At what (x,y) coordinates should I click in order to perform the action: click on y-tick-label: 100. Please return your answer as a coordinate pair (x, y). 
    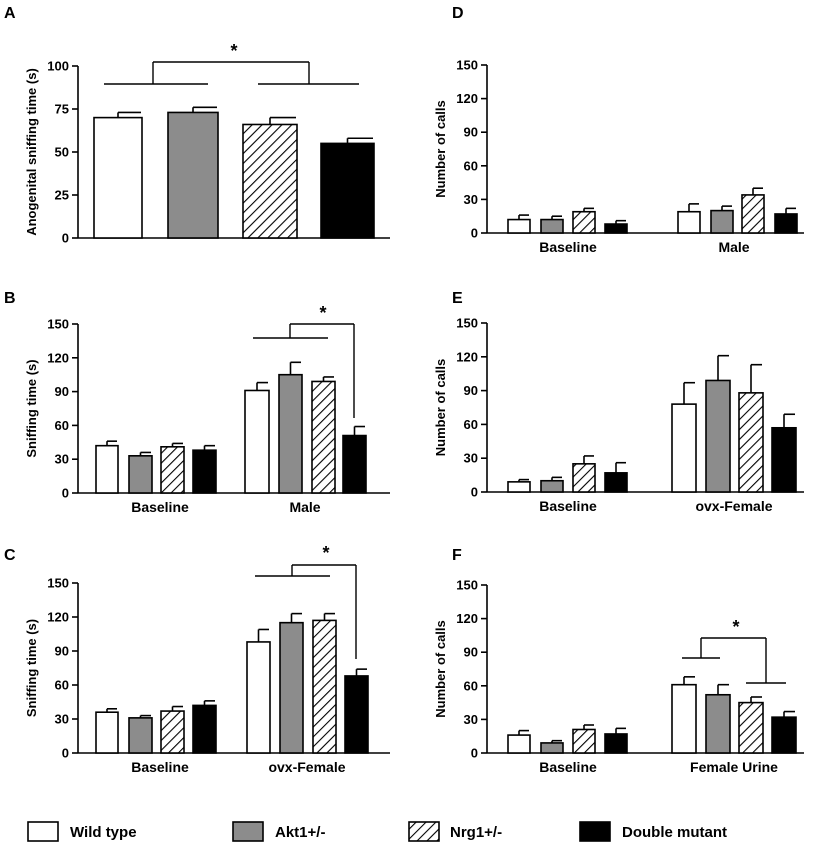
    Looking at the image, I should click on (58, 66).